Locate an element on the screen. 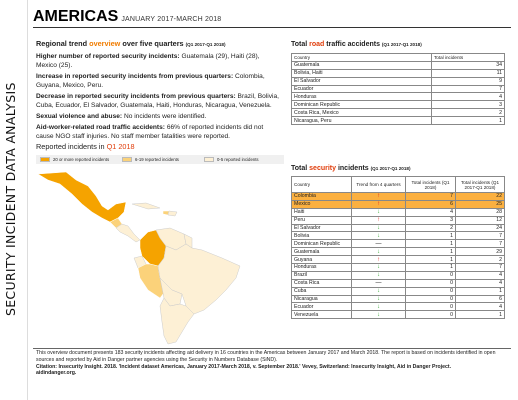 Image resolution: width=518 pixels, height=400 pixels. legend-swatch is located at coordinates (45, 159).